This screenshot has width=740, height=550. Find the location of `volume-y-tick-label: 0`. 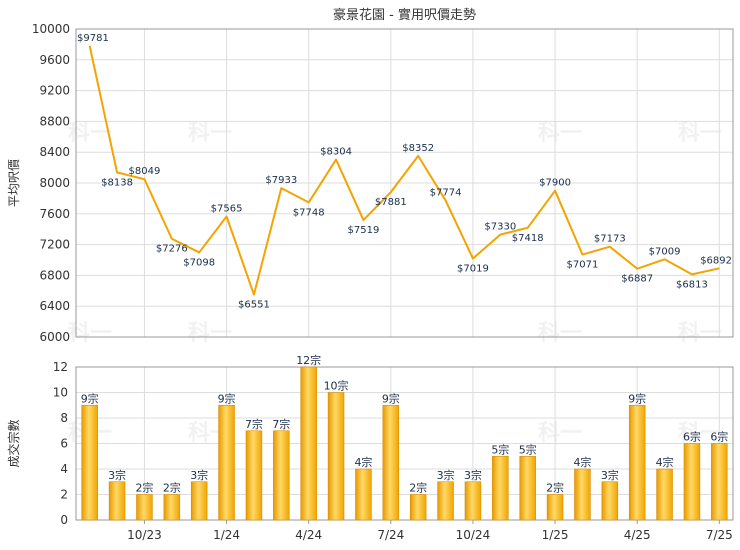

volume-y-tick-label: 0 is located at coordinates (64, 520).